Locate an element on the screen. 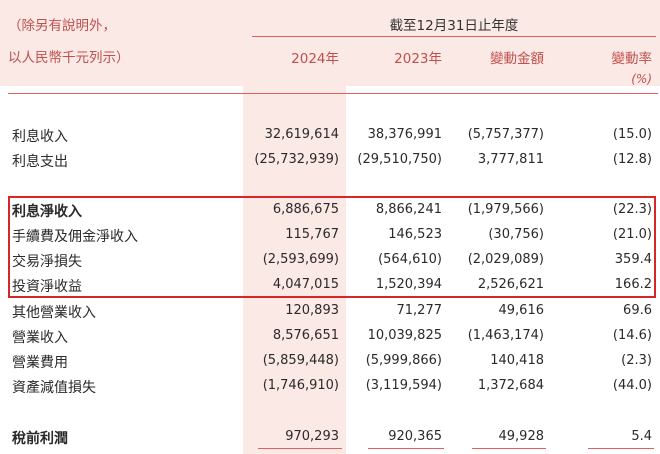 The image size is (660, 454). cell-2024: 32,619,614 is located at coordinates (301, 134).